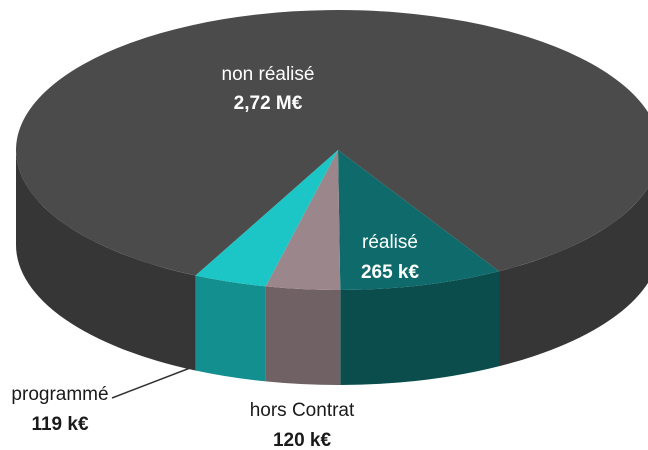 This screenshot has width=648, height=450. I want to click on leader-line, so click(151, 383).